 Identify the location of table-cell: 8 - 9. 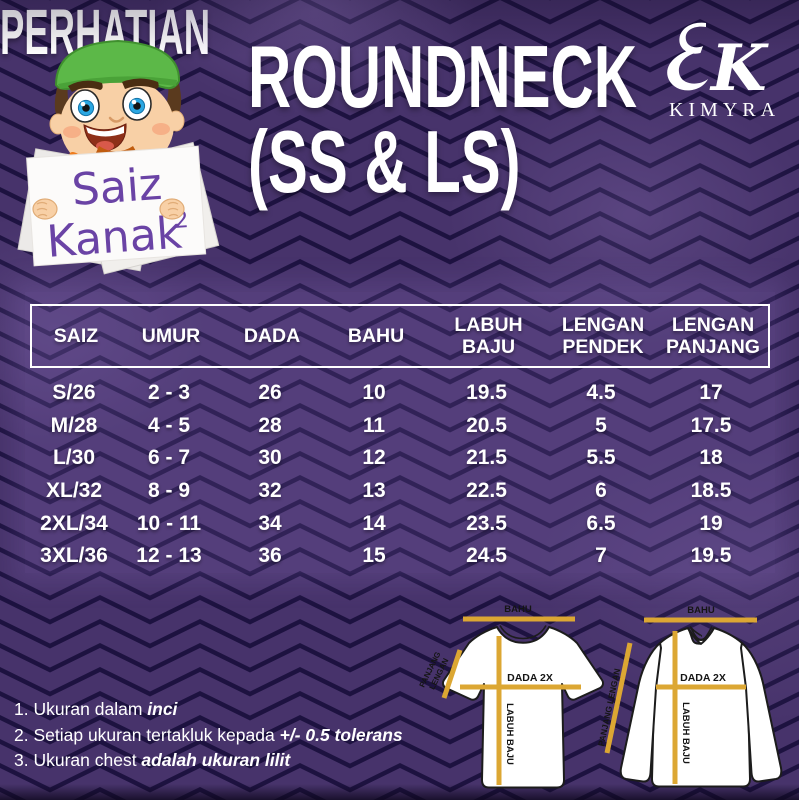
(169, 491).